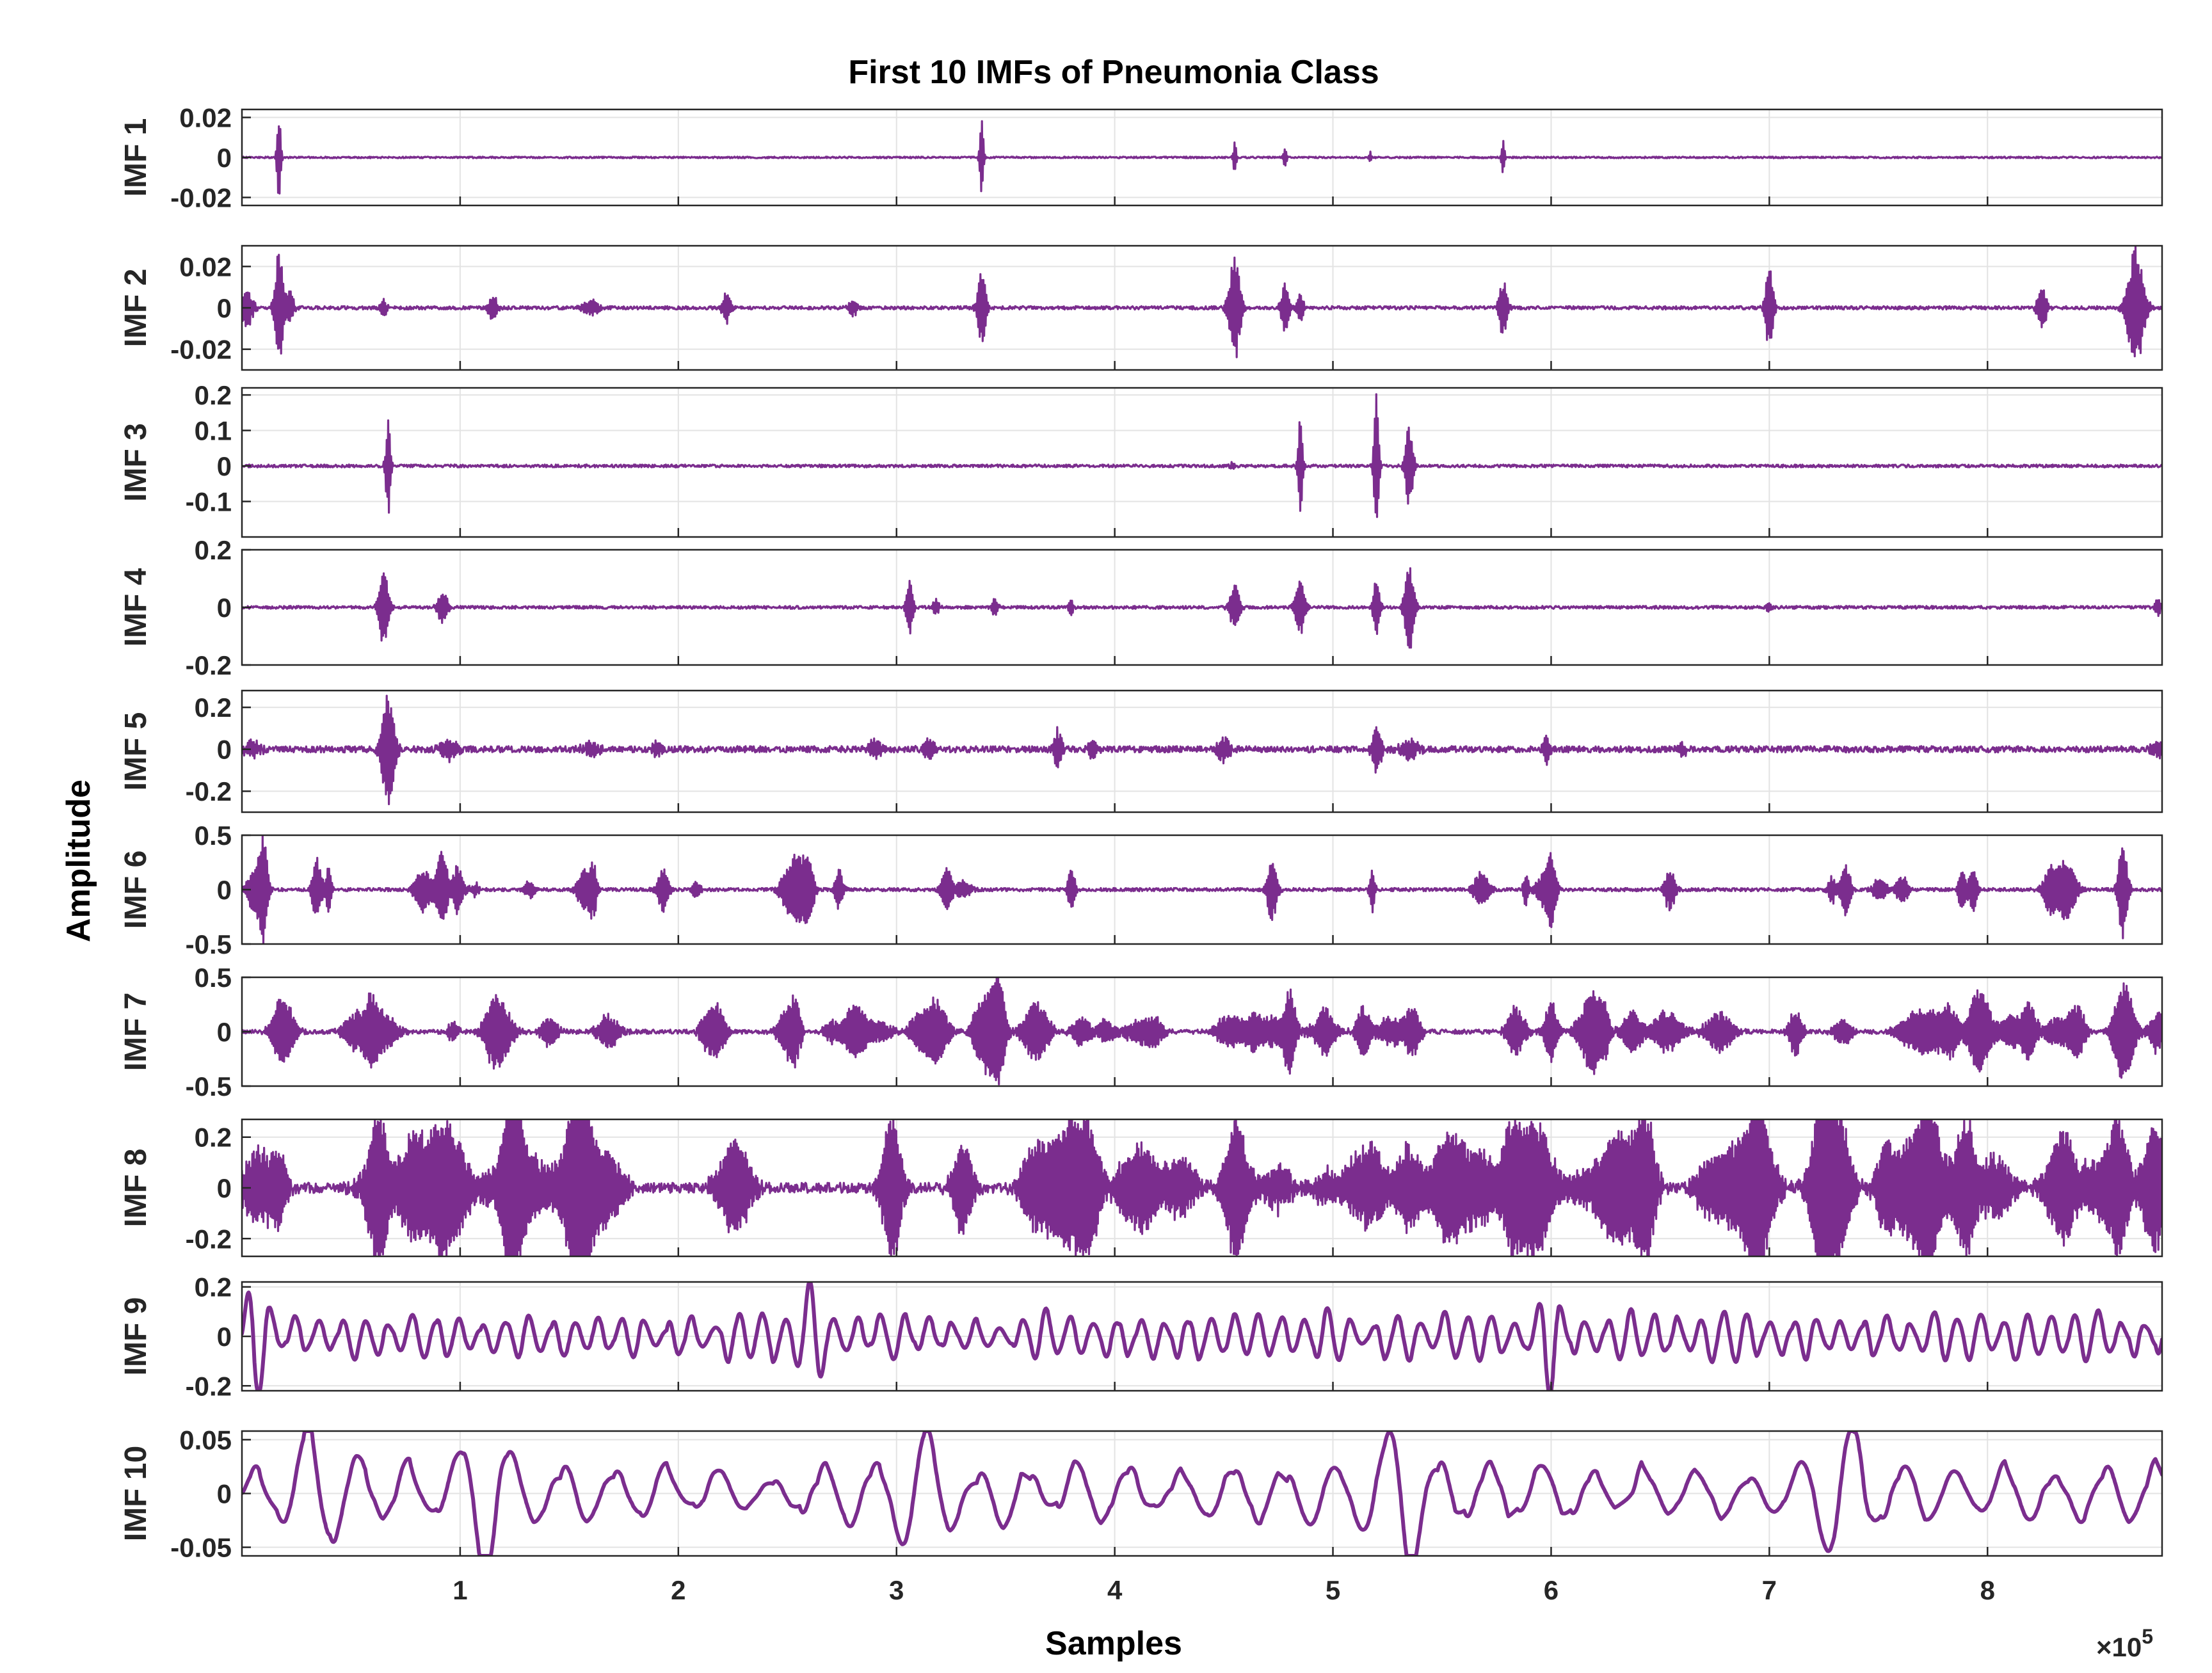 The height and width of the screenshot is (1673, 2212). Describe the element at coordinates (213, 978) in the screenshot. I see `imf-7-y-tick-label: 0.5` at that location.